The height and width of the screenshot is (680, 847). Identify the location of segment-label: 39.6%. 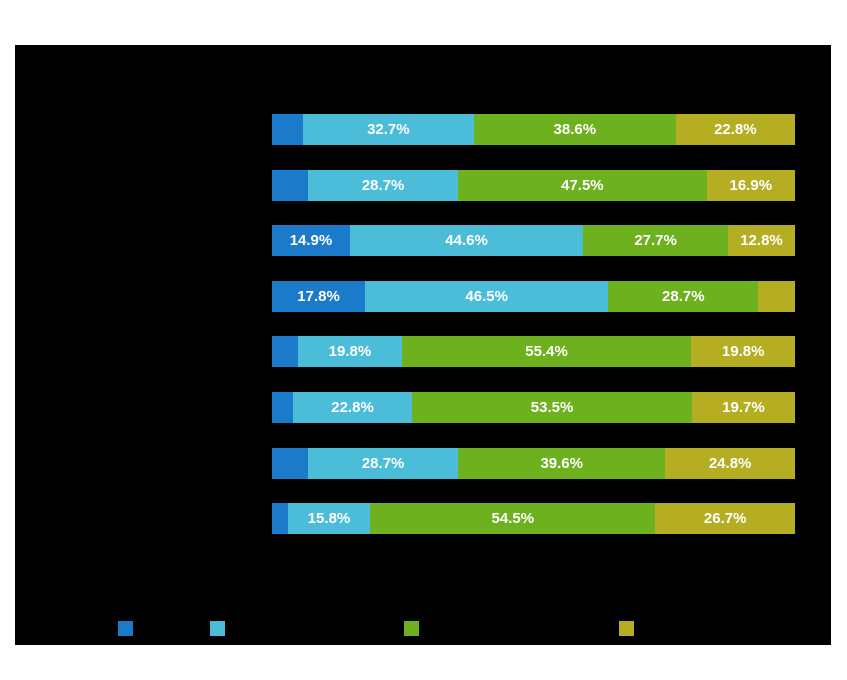
(561, 463).